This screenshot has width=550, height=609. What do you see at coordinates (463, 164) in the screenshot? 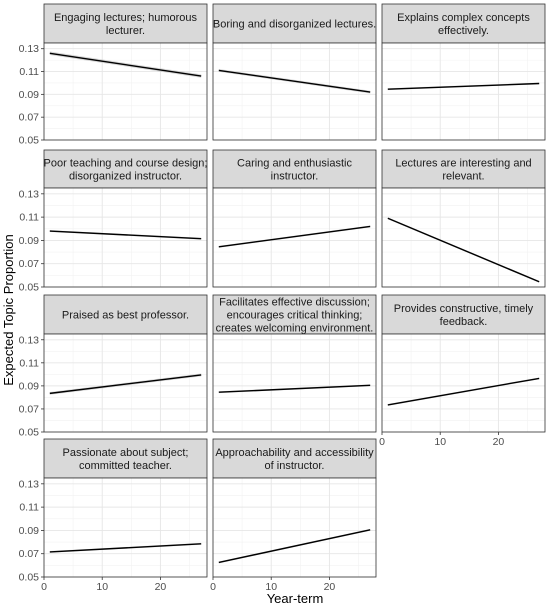
I see `facet-title-line: Lectures are interesting and` at bounding box center [463, 164].